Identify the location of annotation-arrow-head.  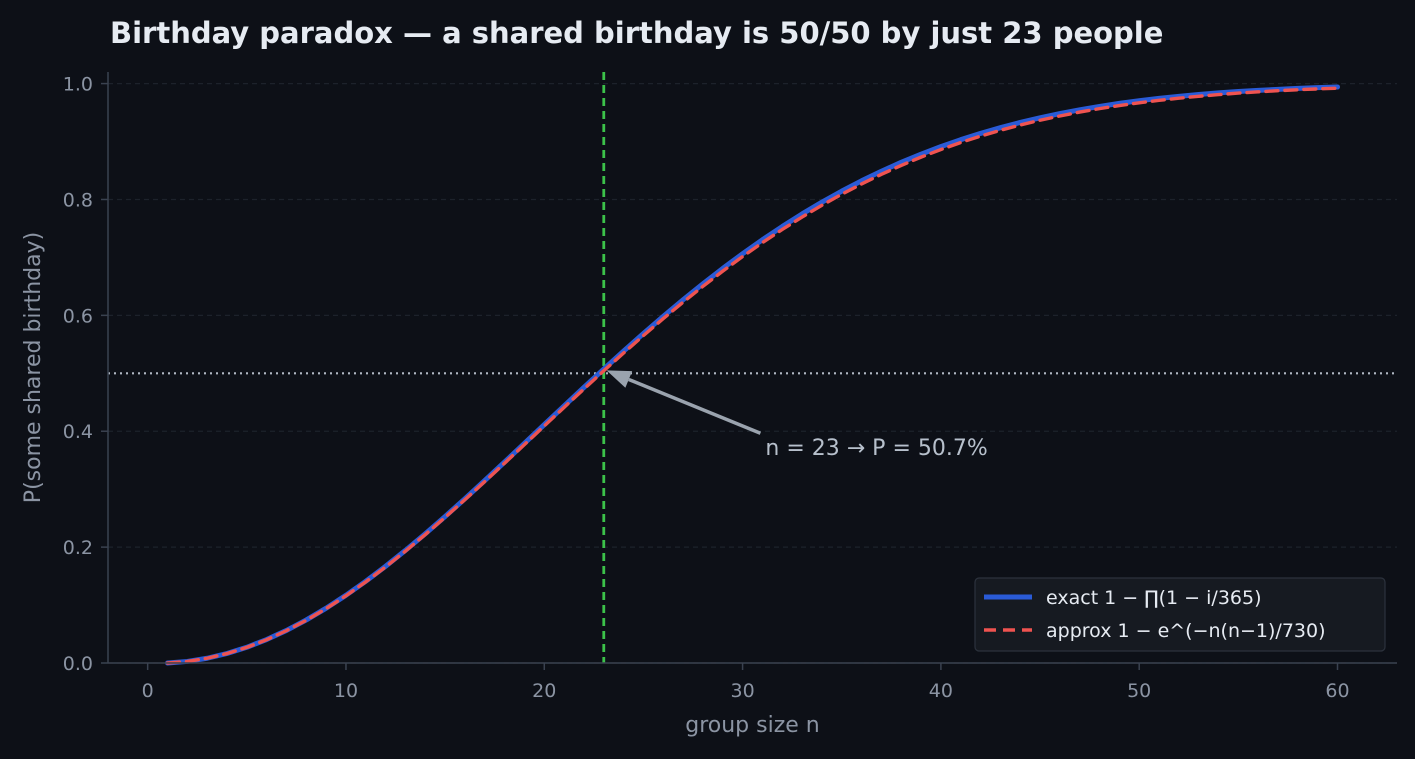
(619, 379).